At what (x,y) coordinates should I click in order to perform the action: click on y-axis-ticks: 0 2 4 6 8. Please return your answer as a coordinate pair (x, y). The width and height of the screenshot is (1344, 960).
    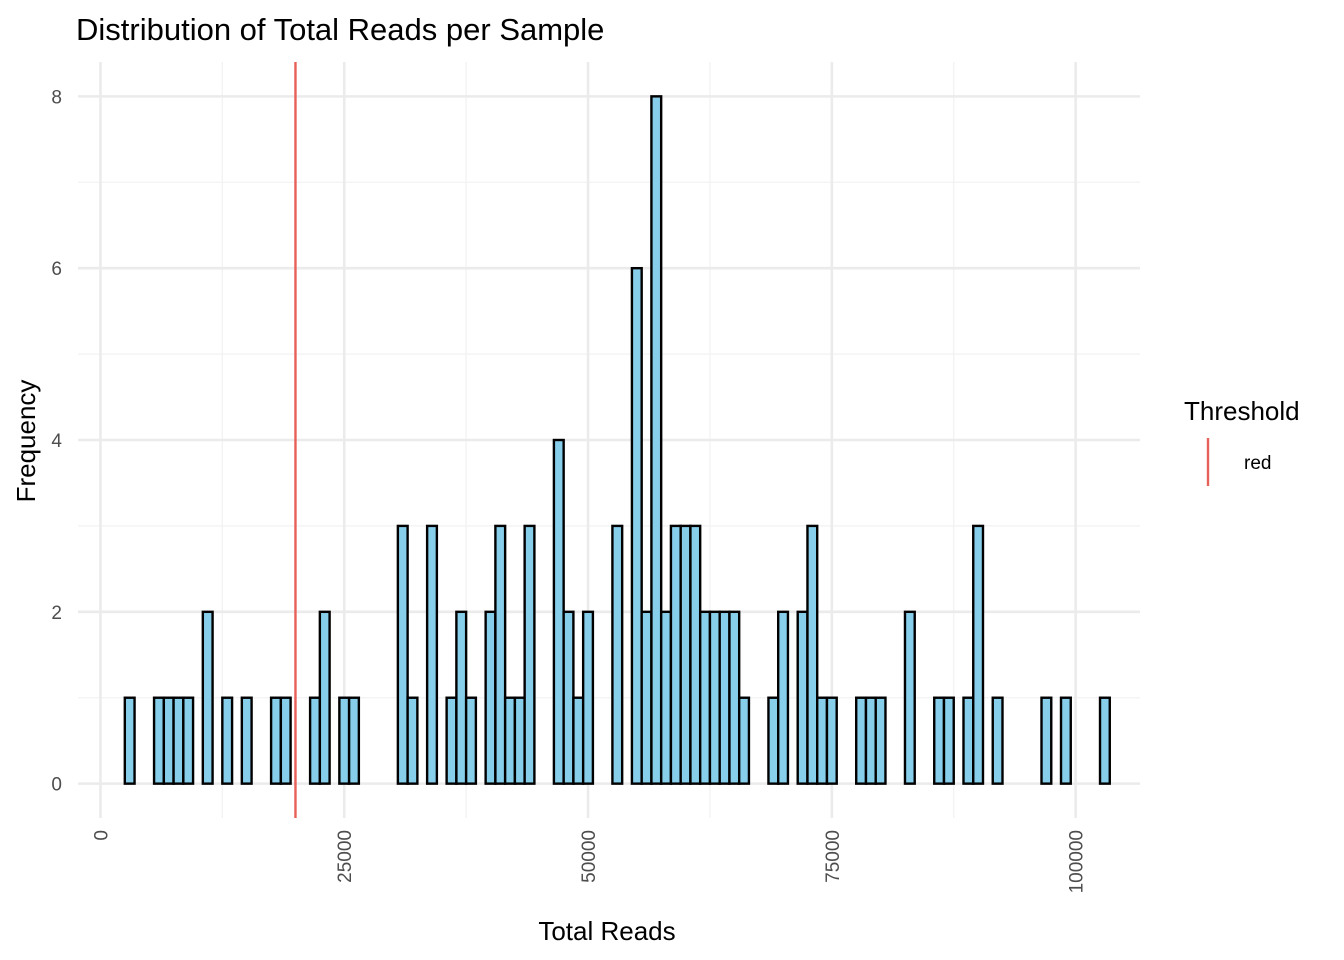
    Looking at the image, I should click on (56, 441).